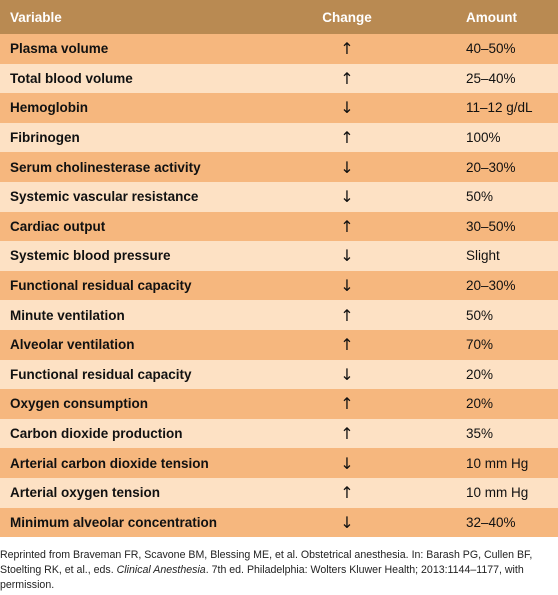 The height and width of the screenshot is (595, 558). I want to click on table-row: Cardiac output ↑ 30–50%, so click(279, 226).